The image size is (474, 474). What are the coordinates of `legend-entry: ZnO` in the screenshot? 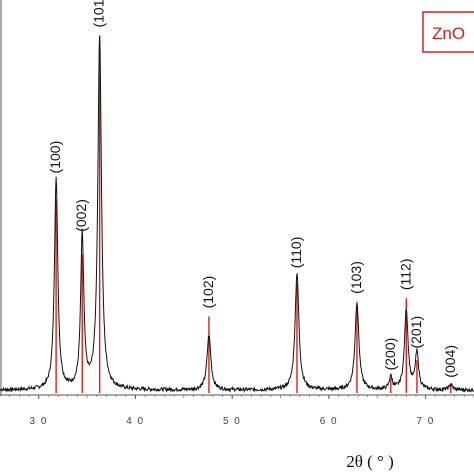 It's located at (448, 33).